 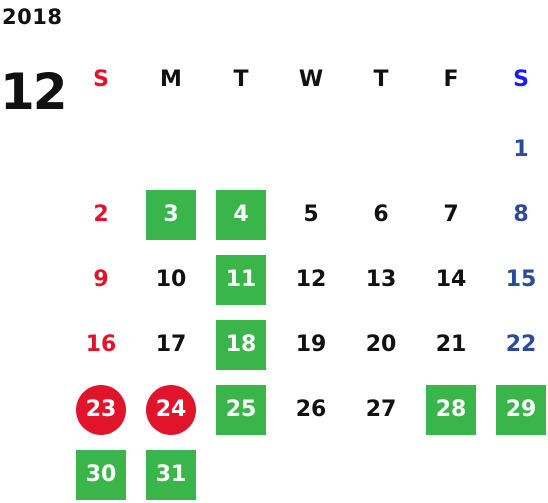 What do you see at coordinates (521, 149) in the screenshot?
I see `calendar-day-1: 1` at bounding box center [521, 149].